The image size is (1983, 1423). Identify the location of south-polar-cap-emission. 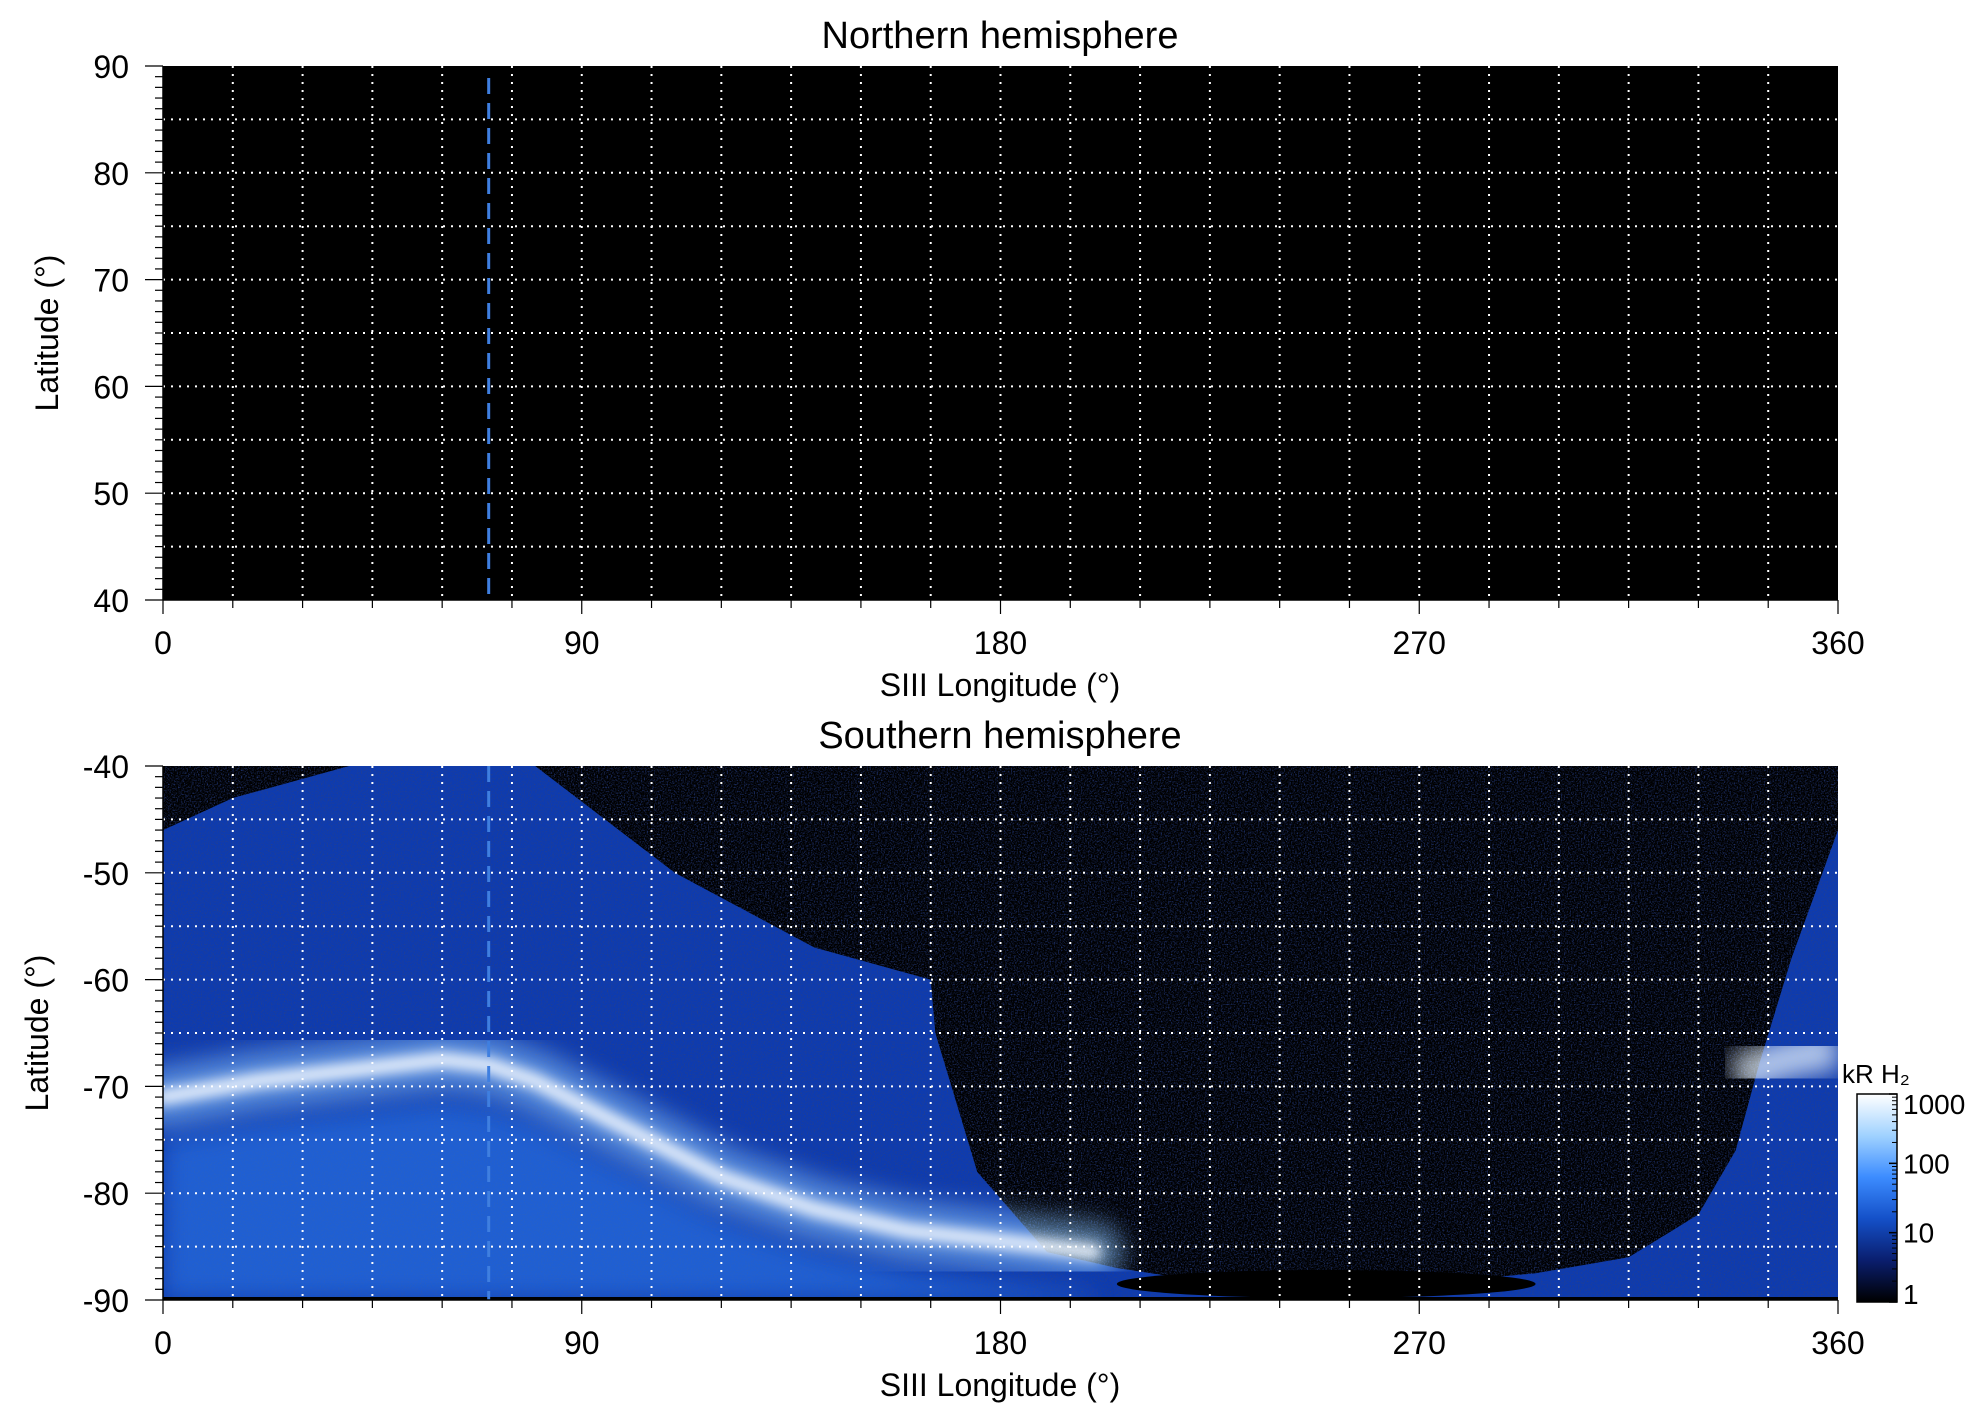
(628, 1201).